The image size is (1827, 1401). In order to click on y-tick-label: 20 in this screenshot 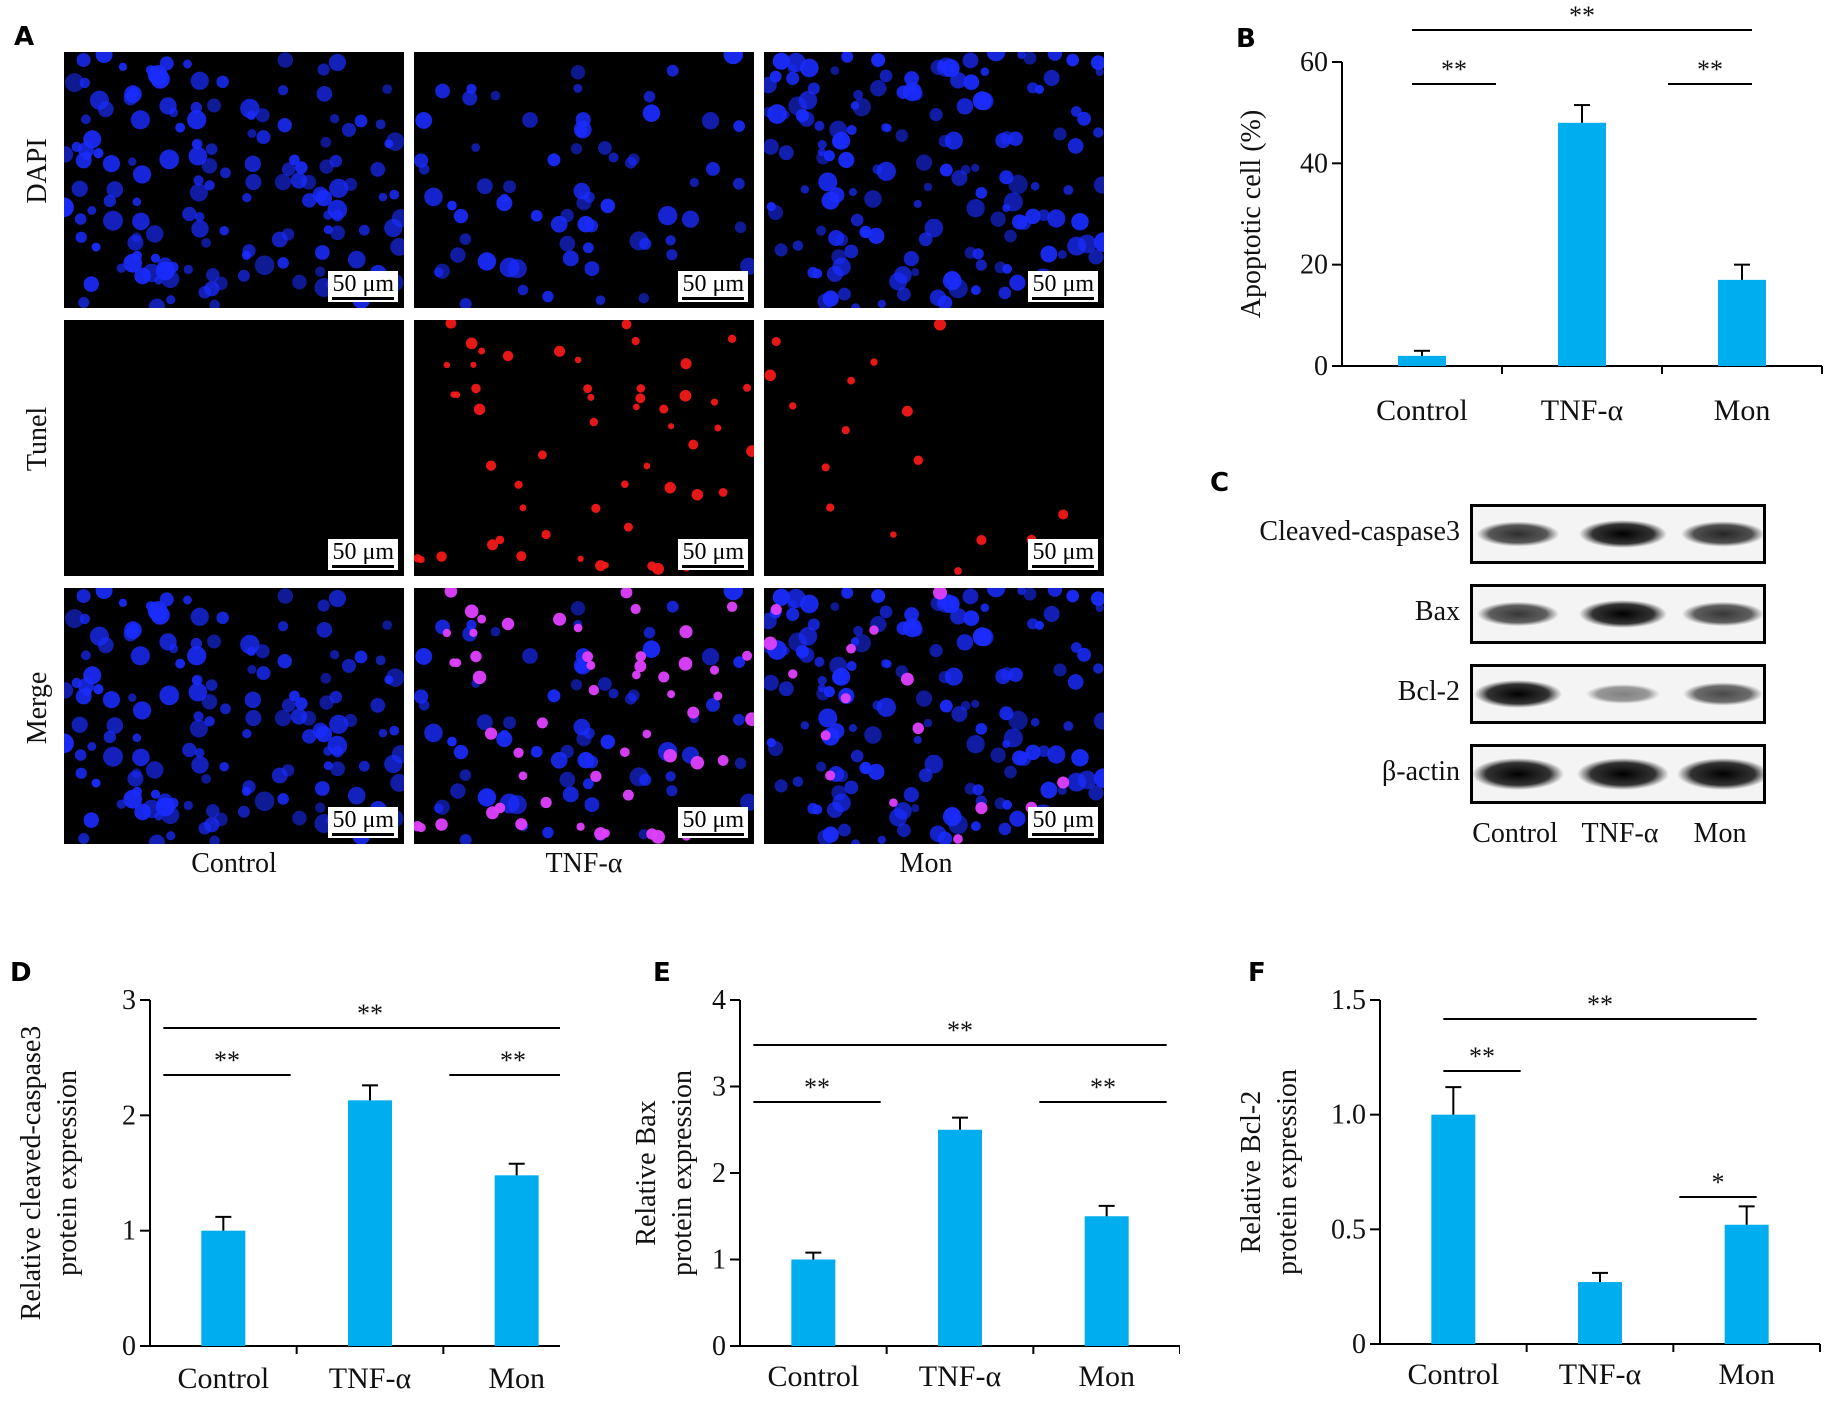, I will do `click(1314, 265)`.